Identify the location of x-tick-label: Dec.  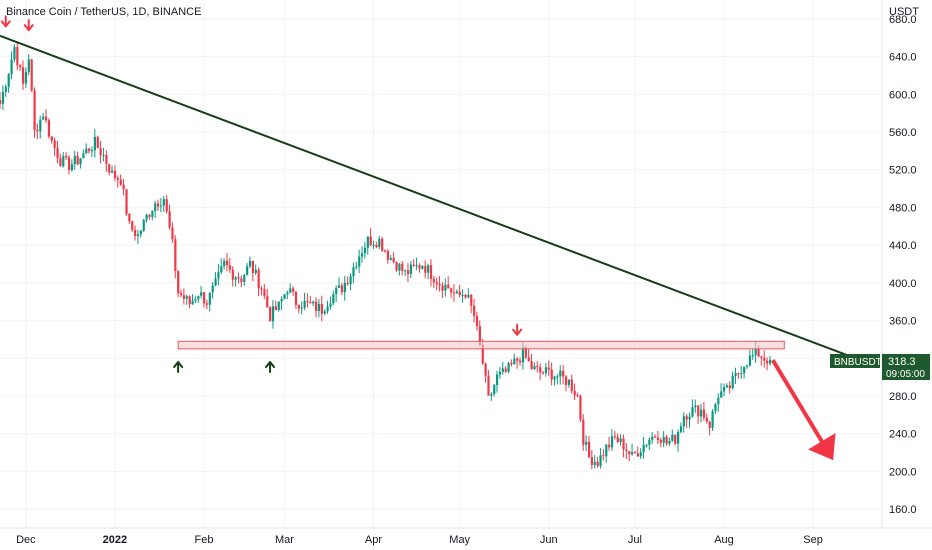
(26, 540).